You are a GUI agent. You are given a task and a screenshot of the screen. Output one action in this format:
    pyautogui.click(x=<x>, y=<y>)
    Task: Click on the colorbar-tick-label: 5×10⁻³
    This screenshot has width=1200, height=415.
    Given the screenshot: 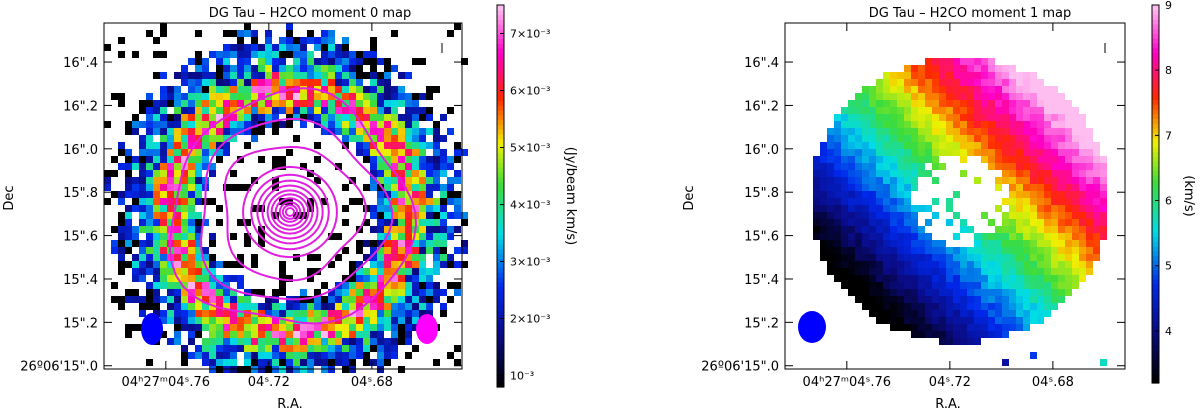 What is the action you would take?
    pyautogui.click(x=530, y=148)
    